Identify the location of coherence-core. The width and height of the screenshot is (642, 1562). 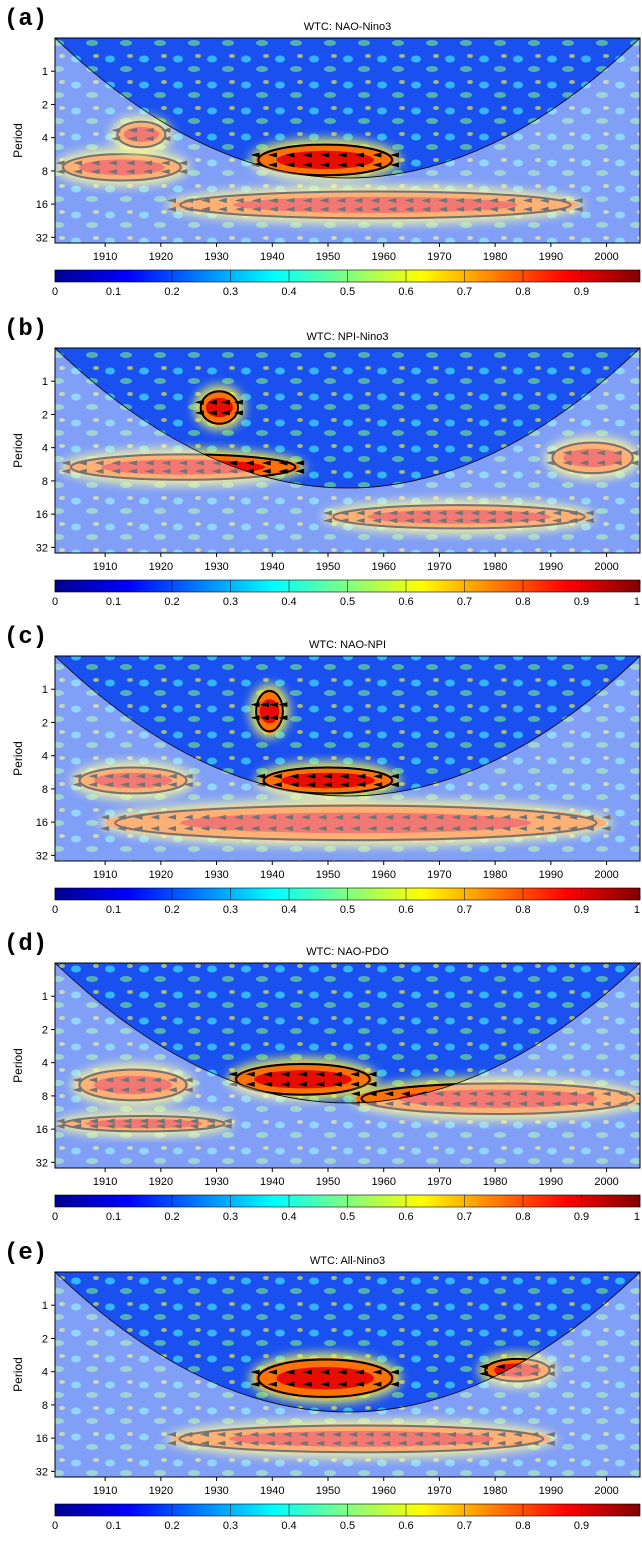
(325, 160).